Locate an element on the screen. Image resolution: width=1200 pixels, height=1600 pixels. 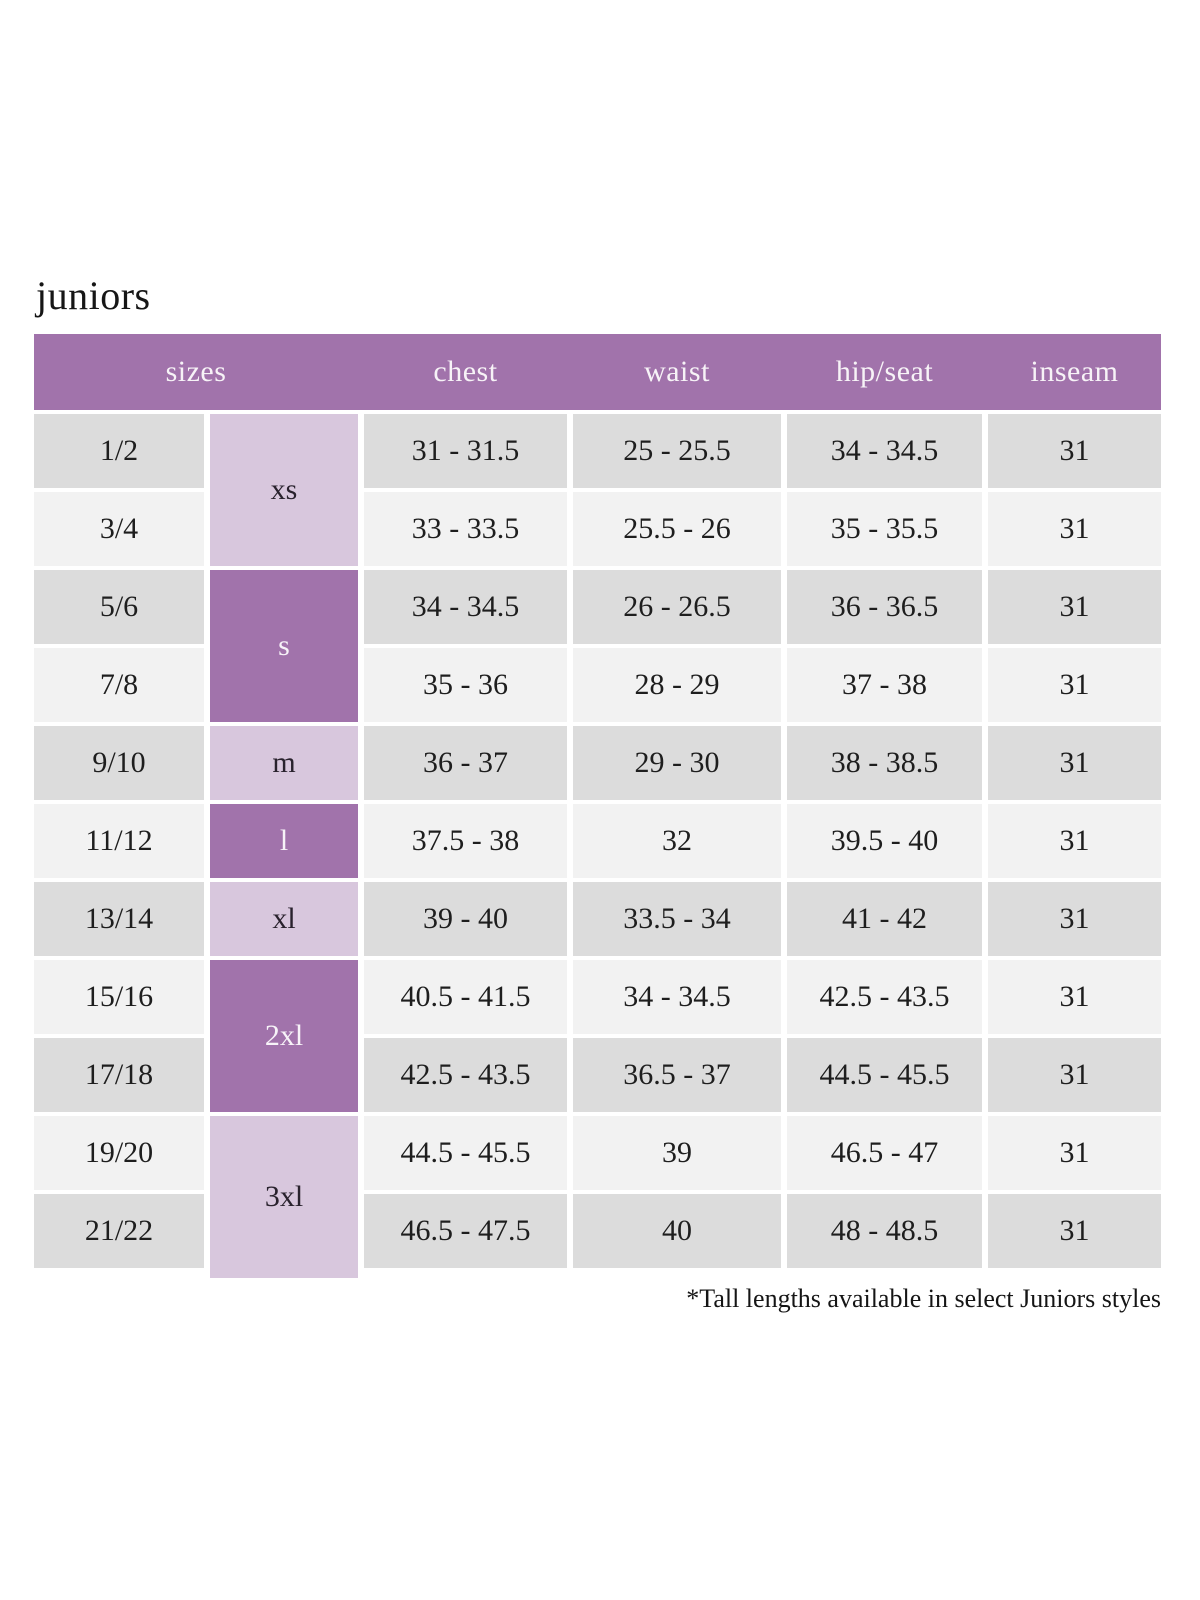
waist-cell: 34 - 34.5 is located at coordinates (677, 997).